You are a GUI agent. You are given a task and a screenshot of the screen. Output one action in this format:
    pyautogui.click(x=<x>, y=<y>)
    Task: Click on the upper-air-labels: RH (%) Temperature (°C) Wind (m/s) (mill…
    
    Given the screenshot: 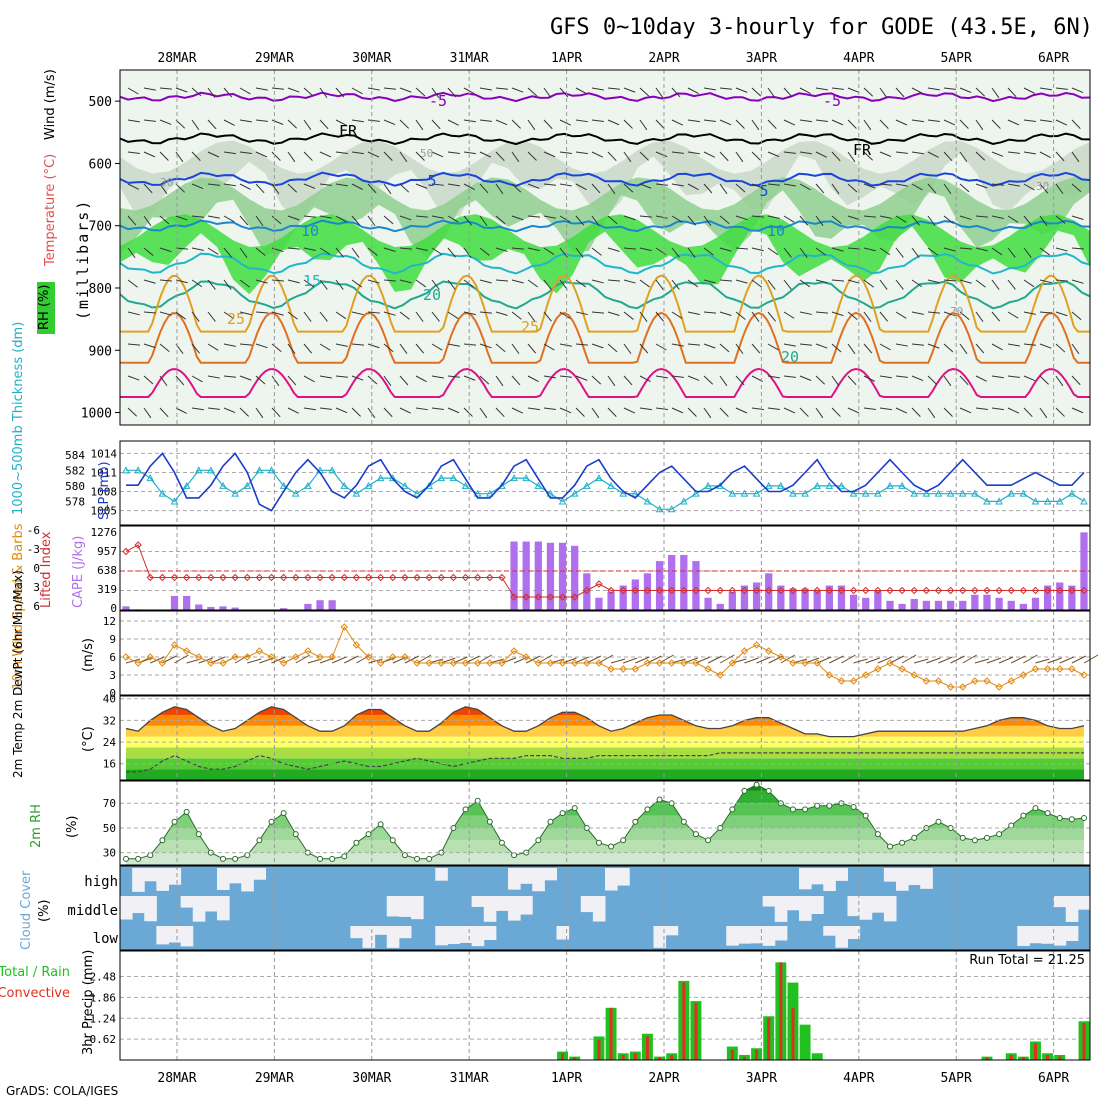 What is the action you would take?
    pyautogui.click(x=64, y=201)
    